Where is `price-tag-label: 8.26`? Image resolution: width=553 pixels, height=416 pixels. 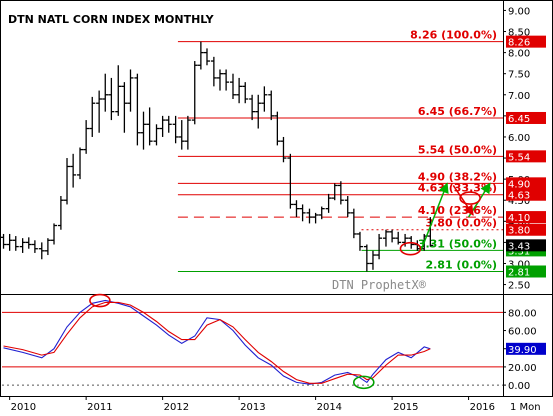 price-tag-label: 8.26 is located at coordinates (519, 43).